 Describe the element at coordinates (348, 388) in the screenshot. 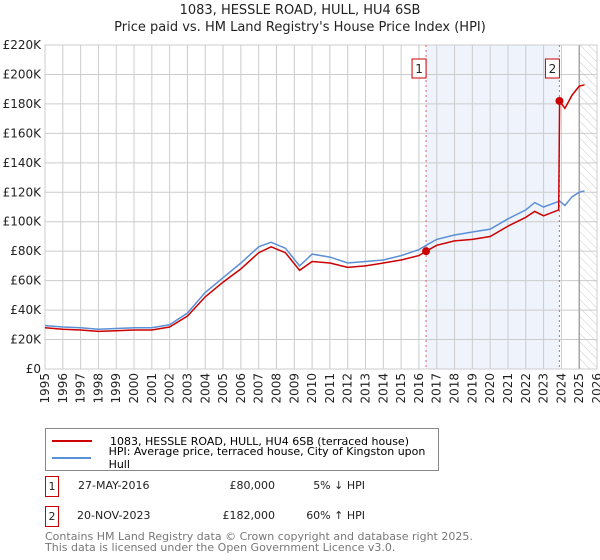

I see `x-tick-label: 2012` at that location.